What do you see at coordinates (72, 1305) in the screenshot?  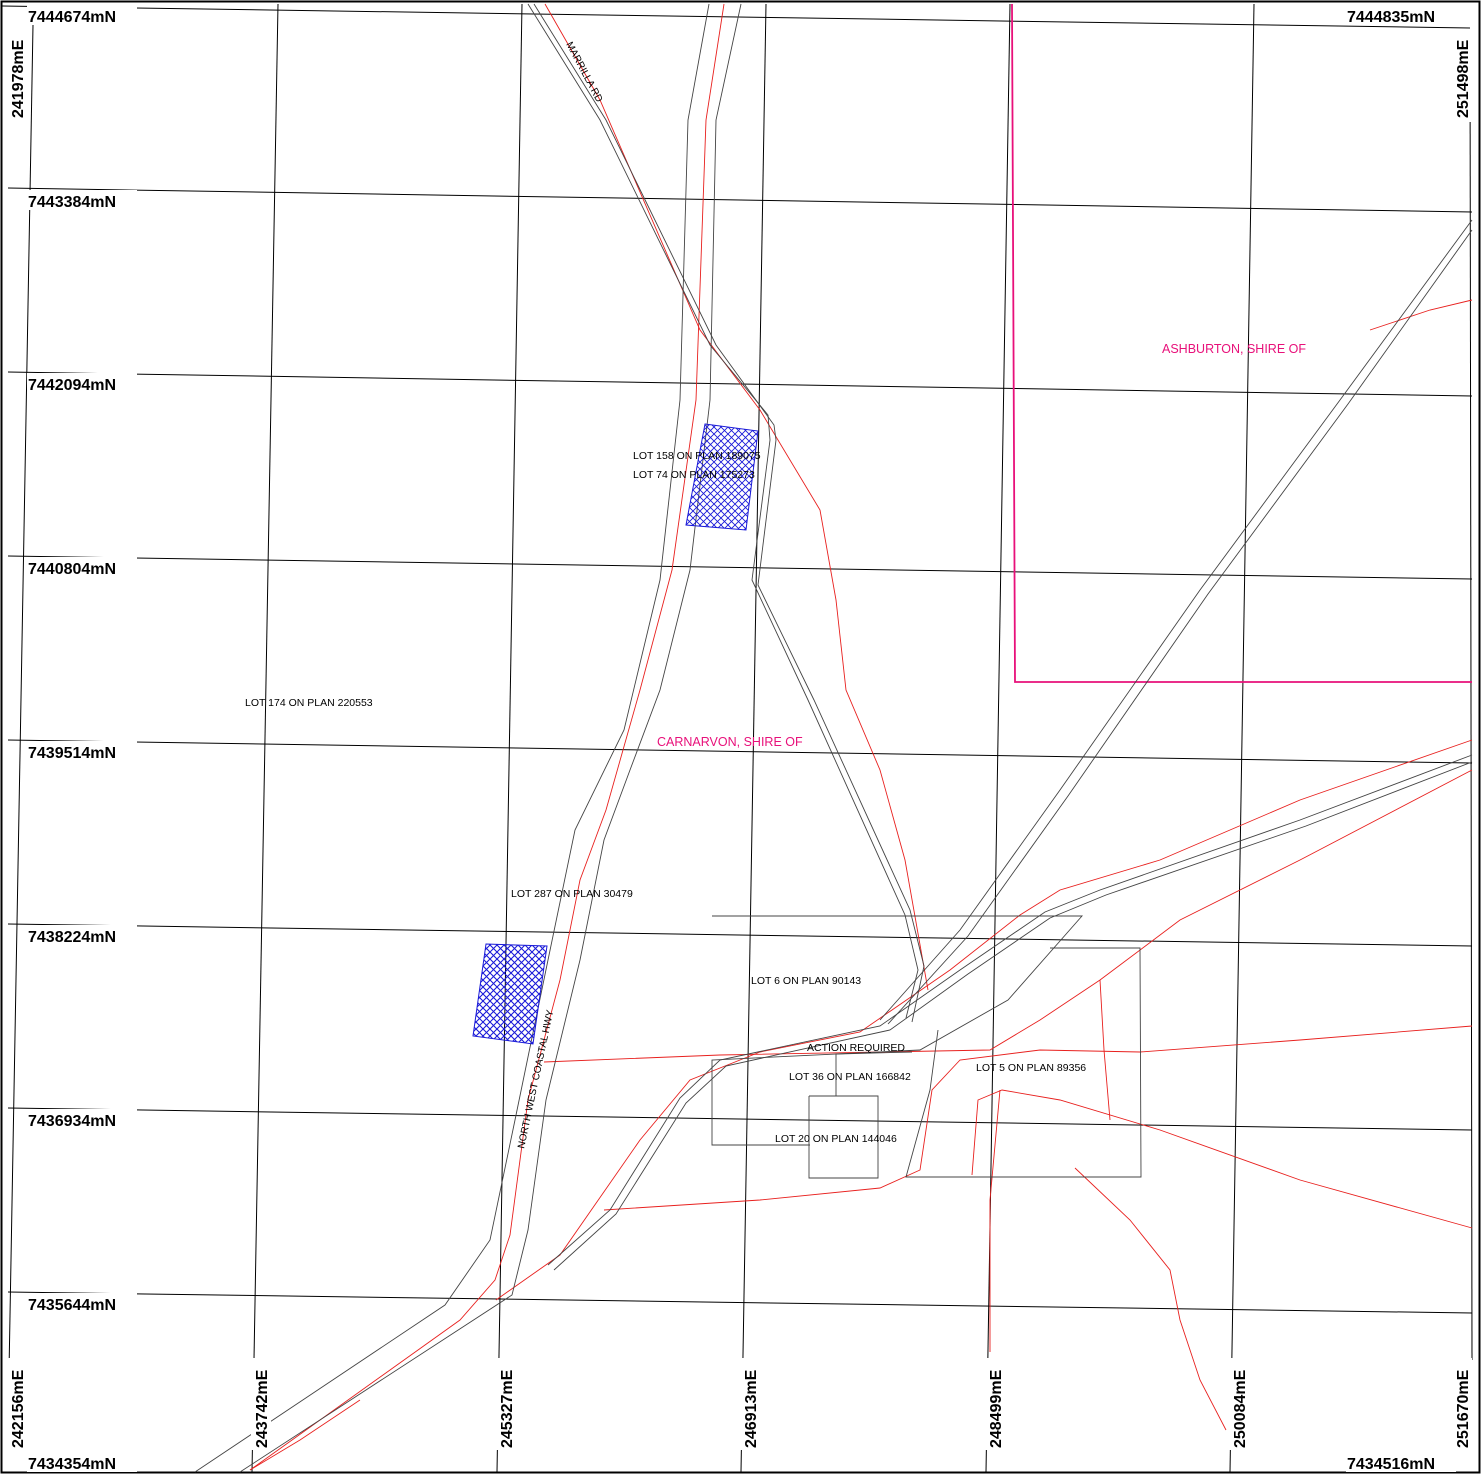 I see `northing-label: 7435644mN` at bounding box center [72, 1305].